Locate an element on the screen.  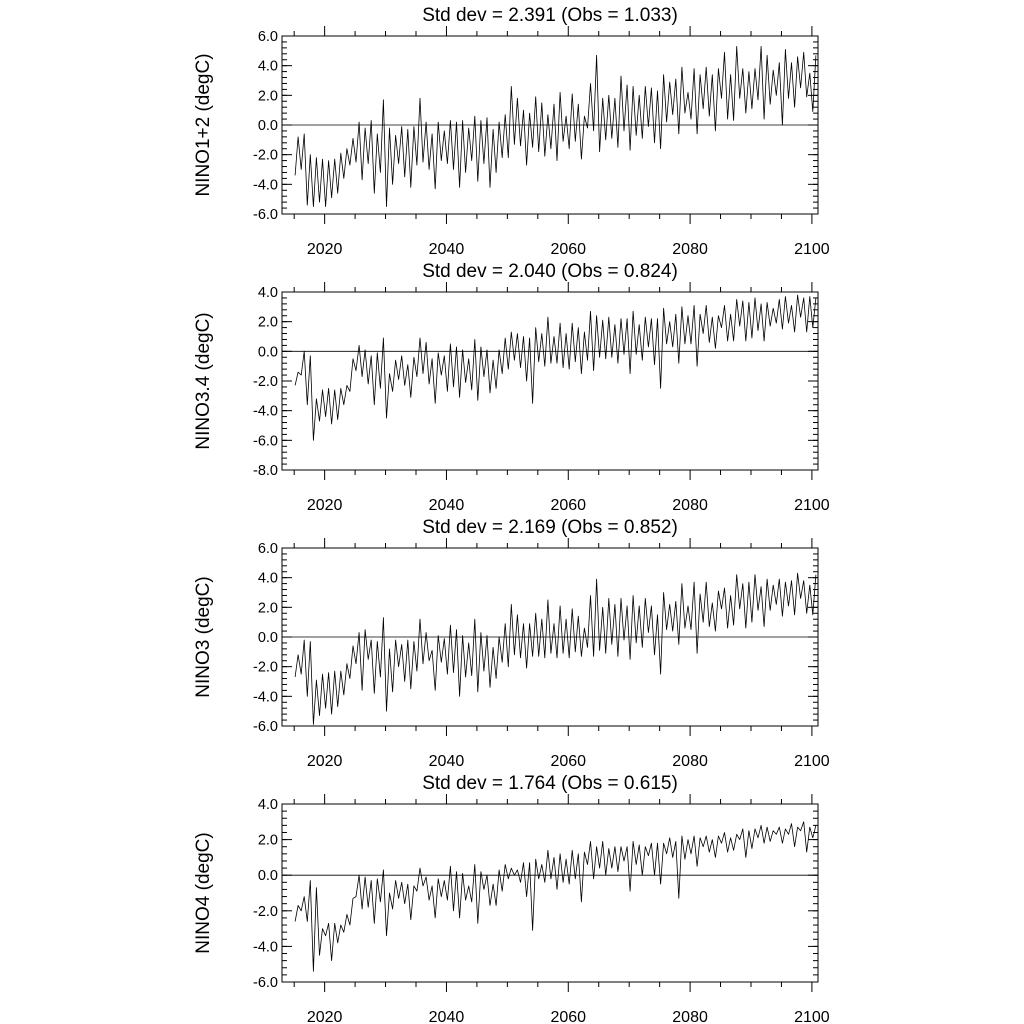
y-axis-label: NINO1+2 (degC) is located at coordinates (203, 124).